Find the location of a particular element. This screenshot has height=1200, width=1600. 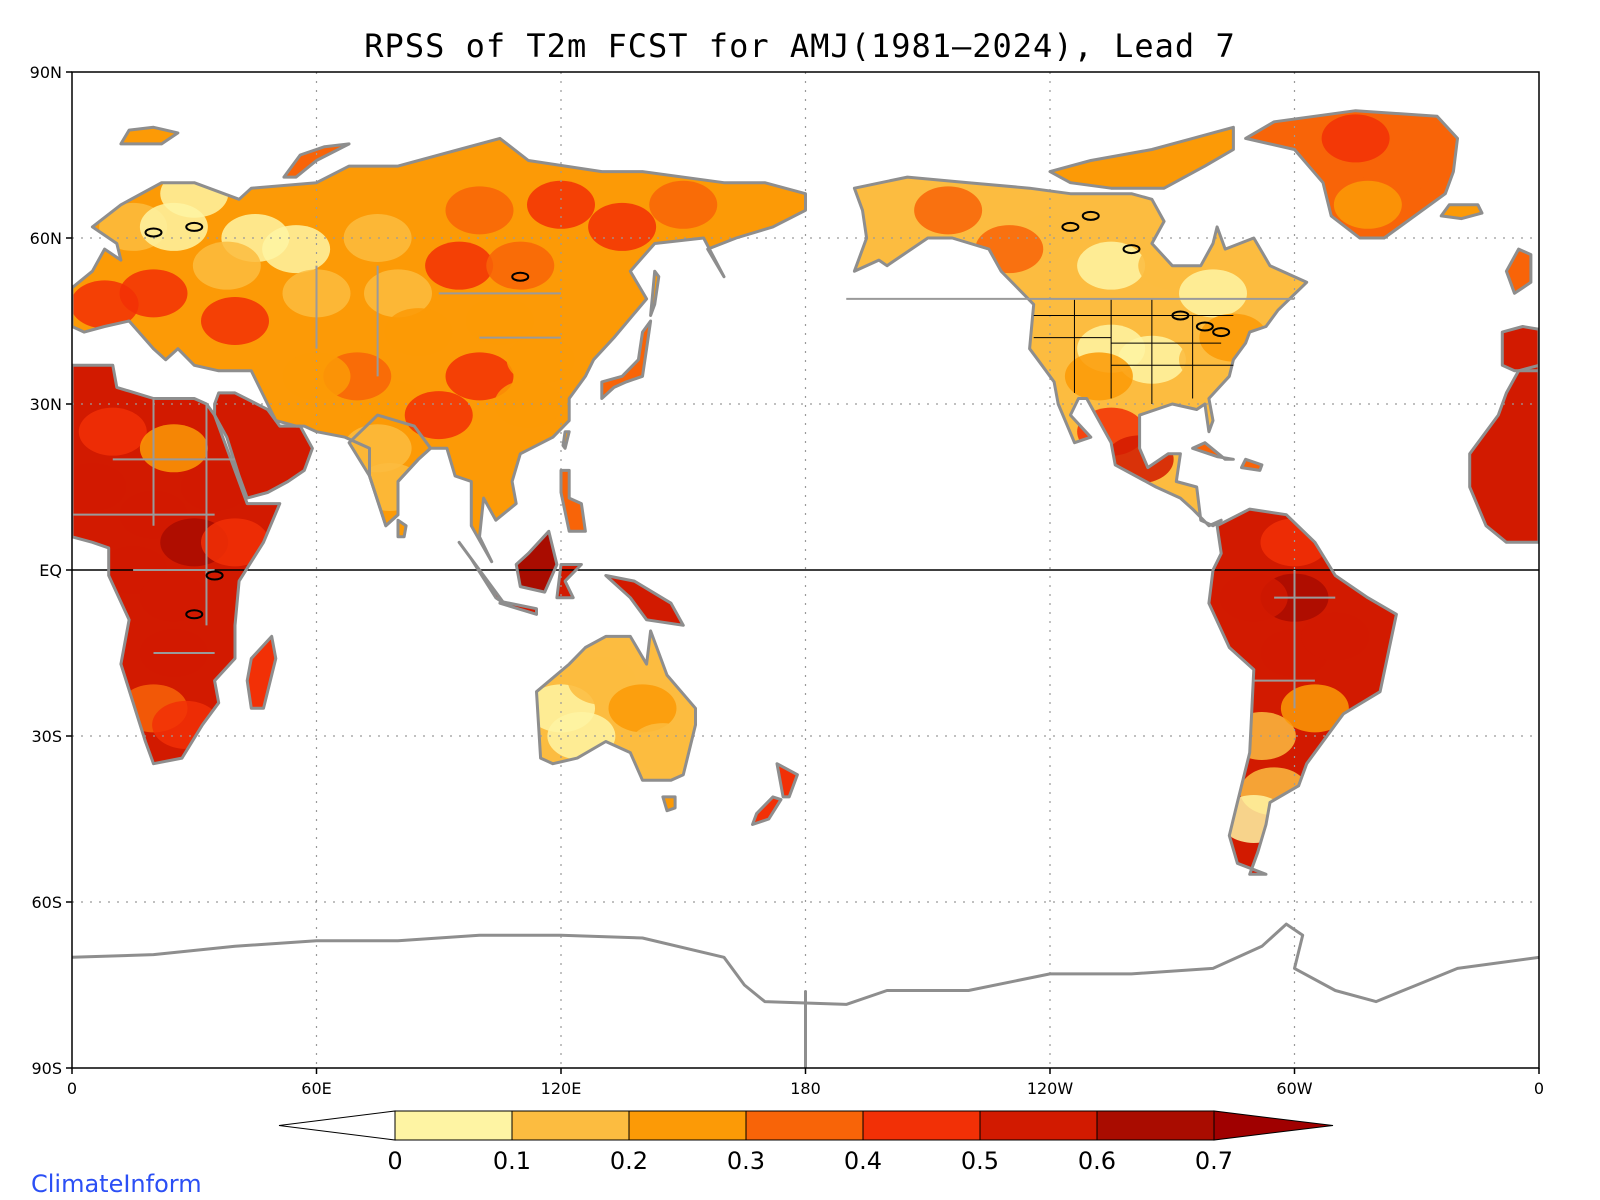

coastline-australia is located at coordinates (616, 705).